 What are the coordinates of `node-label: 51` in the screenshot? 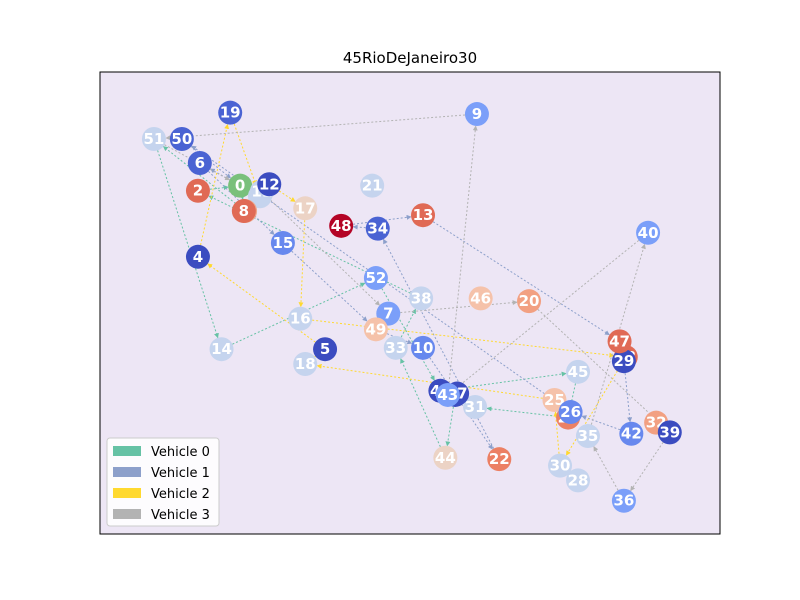 It's located at (154, 139).